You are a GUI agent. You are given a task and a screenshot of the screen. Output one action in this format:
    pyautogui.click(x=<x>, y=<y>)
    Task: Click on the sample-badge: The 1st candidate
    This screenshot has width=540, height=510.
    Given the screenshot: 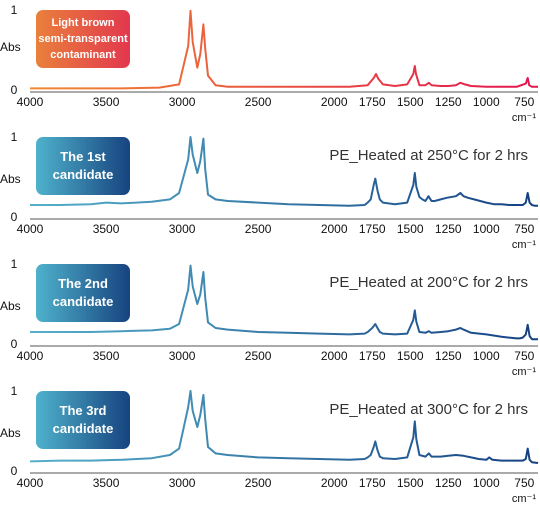 What is the action you would take?
    pyautogui.click(x=83, y=166)
    